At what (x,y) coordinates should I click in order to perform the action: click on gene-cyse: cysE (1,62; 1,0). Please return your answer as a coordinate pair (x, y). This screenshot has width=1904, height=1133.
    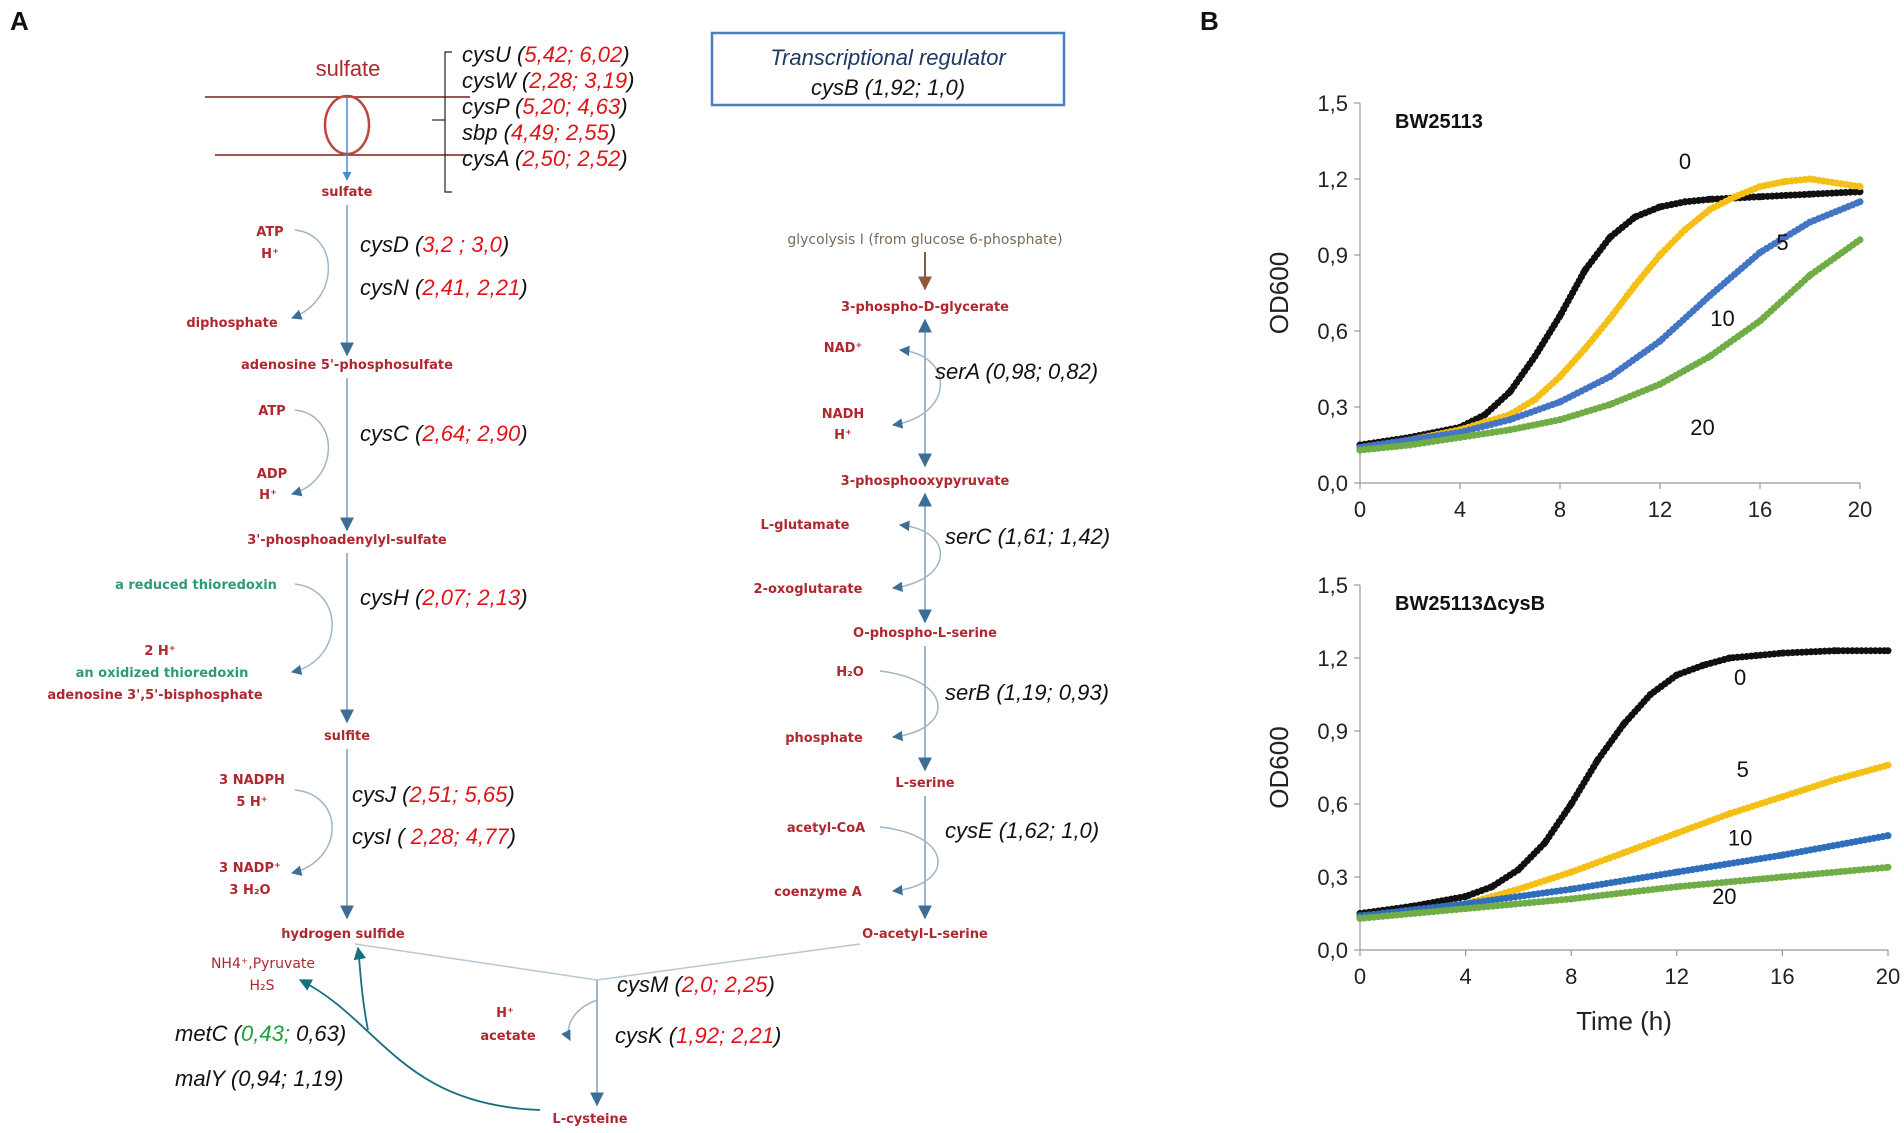
    Looking at the image, I should click on (1022, 830).